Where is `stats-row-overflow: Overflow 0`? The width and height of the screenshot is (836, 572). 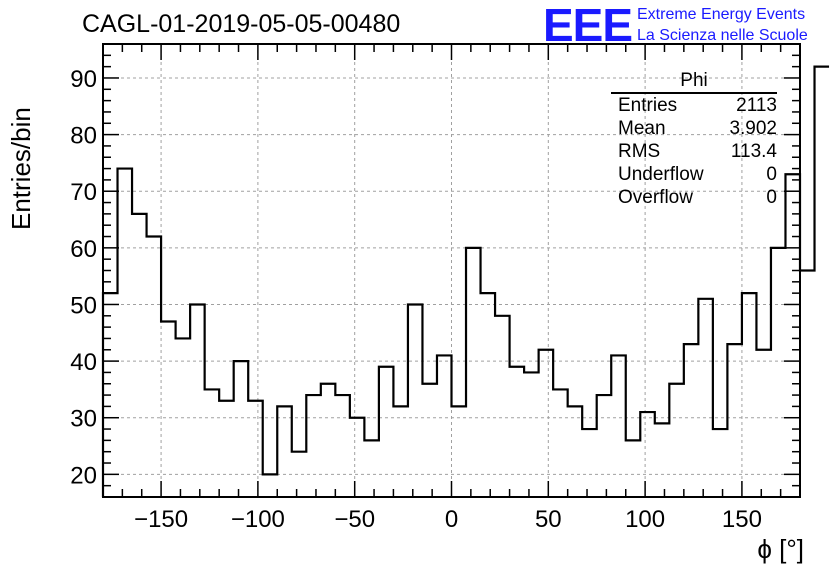
stats-row-overflow: Overflow 0 is located at coordinates (694, 197).